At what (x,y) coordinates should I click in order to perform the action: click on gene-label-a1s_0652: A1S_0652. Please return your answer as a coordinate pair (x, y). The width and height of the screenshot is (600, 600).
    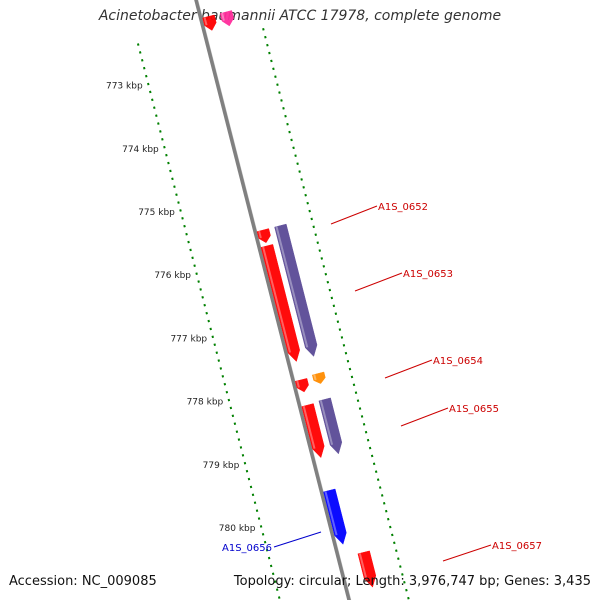
    Looking at the image, I should click on (403, 207).